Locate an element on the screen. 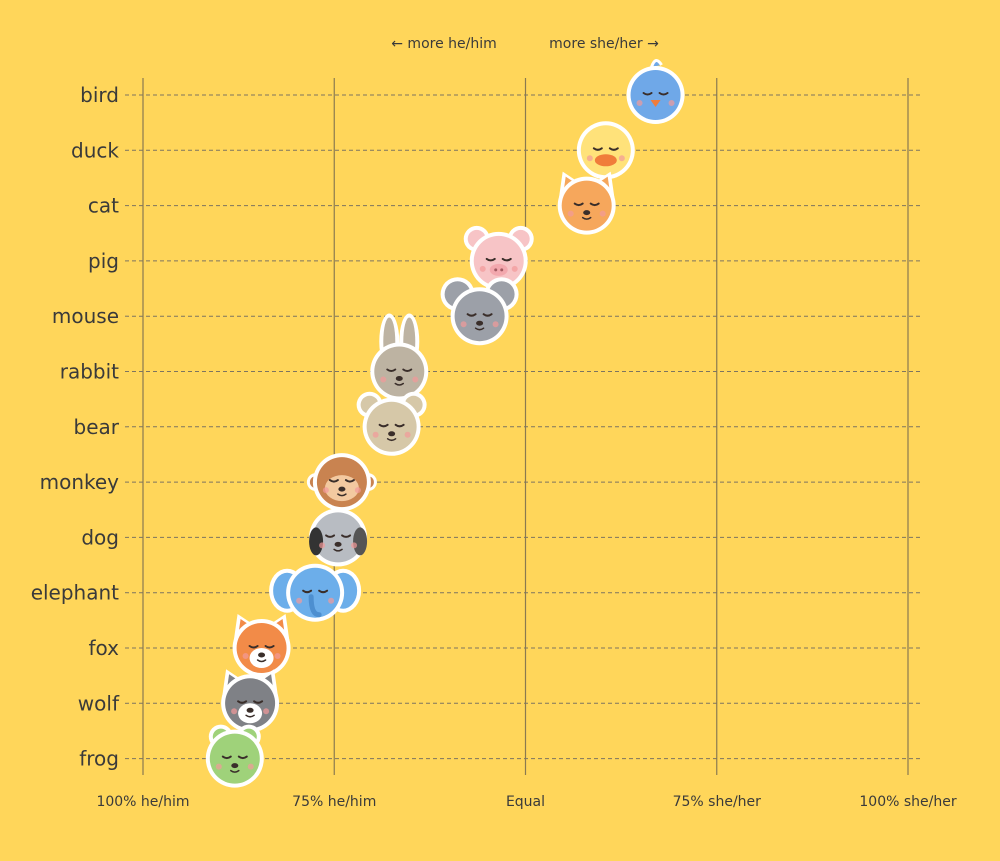 This screenshot has width=1000, height=861. duck-icon is located at coordinates (605, 150).